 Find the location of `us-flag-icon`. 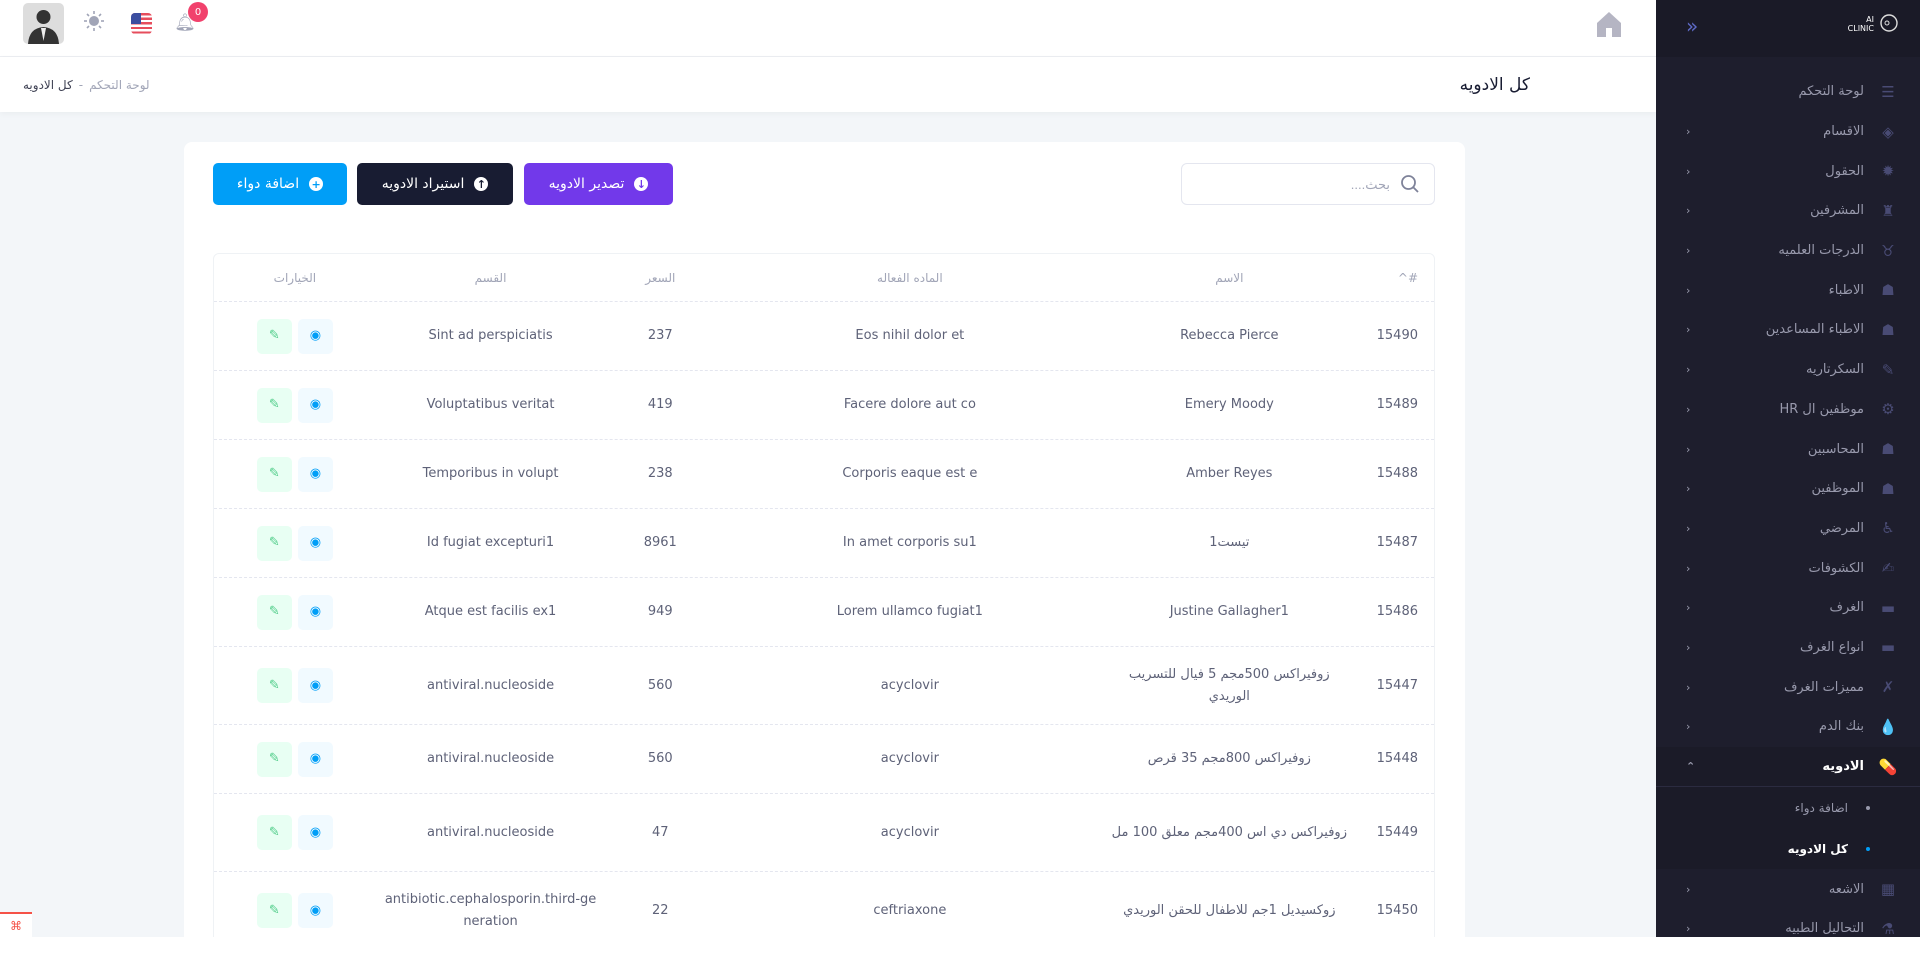

us-flag-icon is located at coordinates (141, 23).